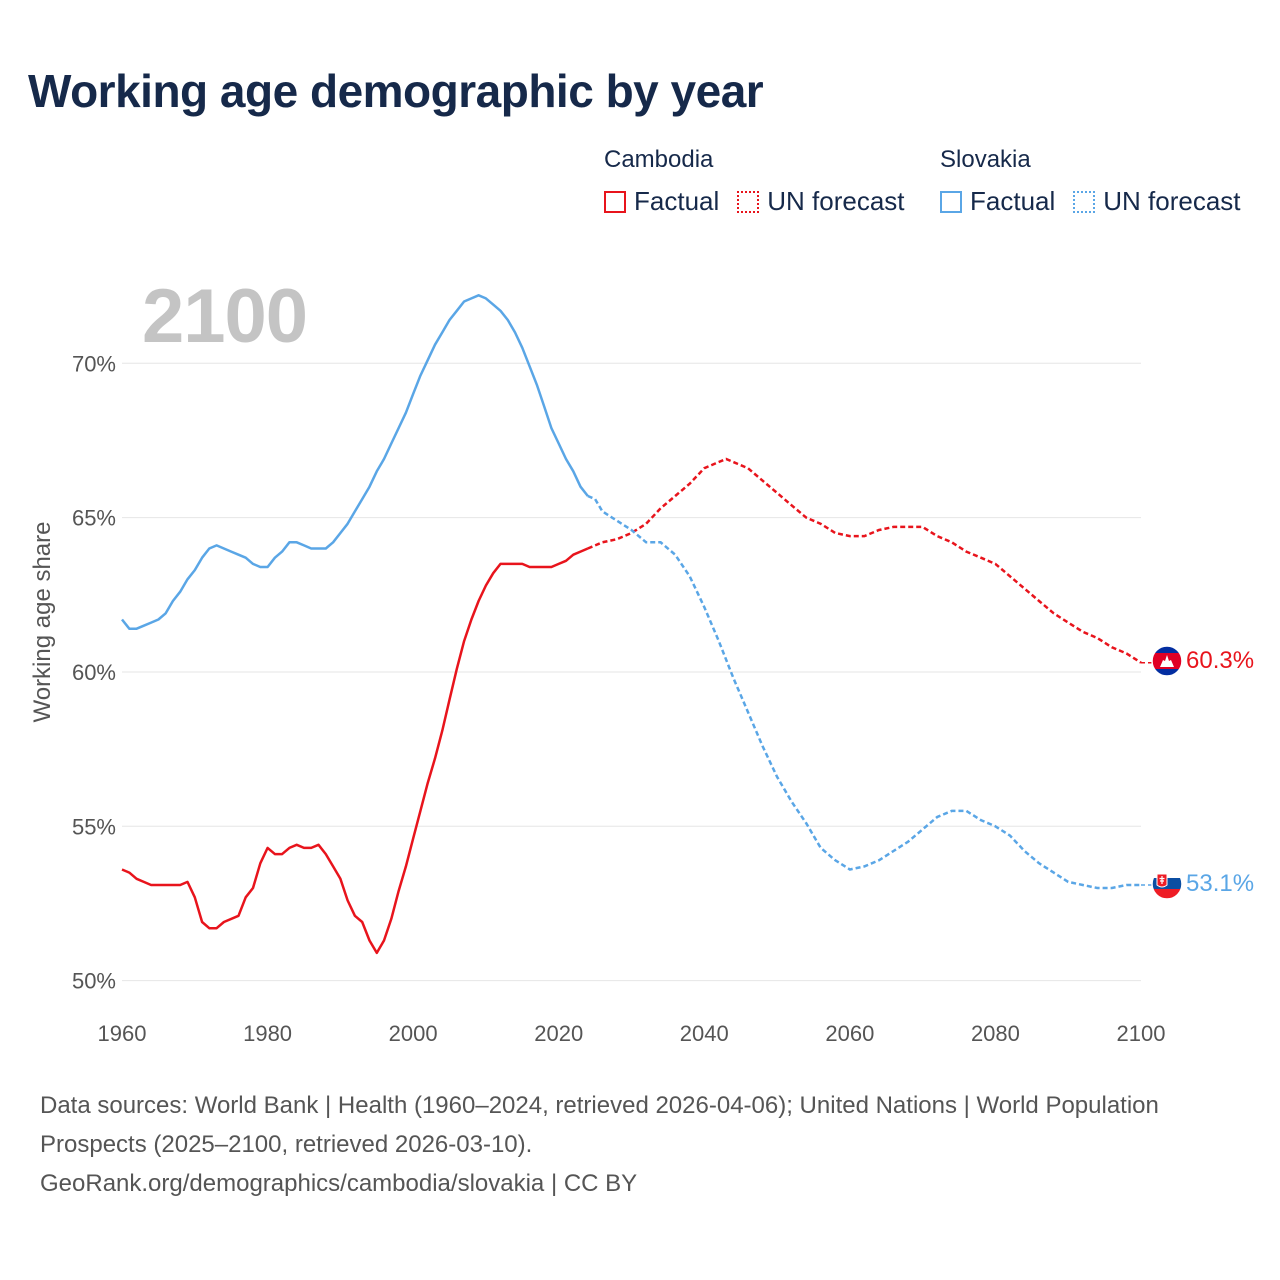 The width and height of the screenshot is (1280, 1280). I want to click on chart-title: Working age demographic by year, so click(396, 91).